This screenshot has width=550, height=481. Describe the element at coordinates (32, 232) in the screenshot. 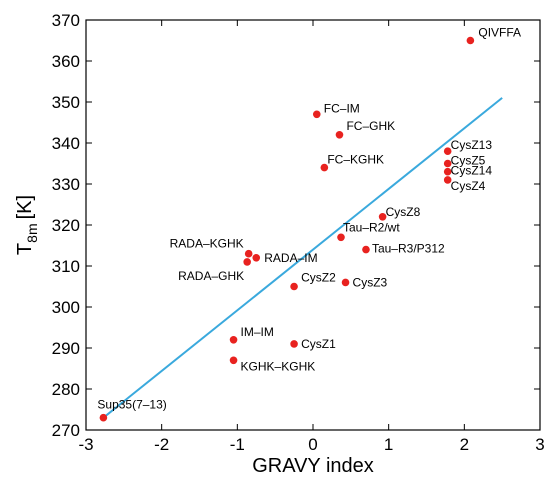

I see `y-axis-title-sub: 8m` at that location.